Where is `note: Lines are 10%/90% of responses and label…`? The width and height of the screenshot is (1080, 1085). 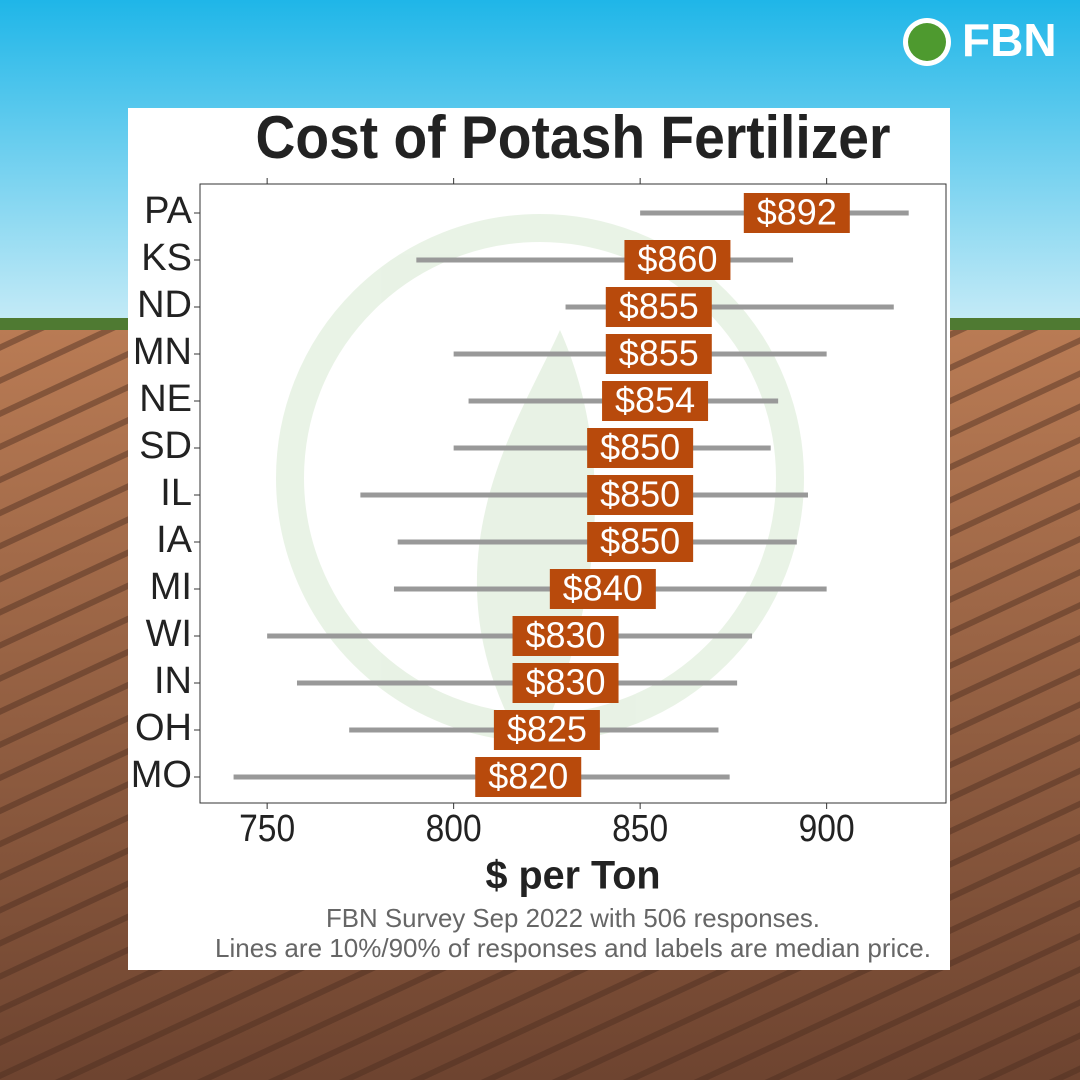
note: Lines are 10%/90% of responses and label… is located at coordinates (573, 948).